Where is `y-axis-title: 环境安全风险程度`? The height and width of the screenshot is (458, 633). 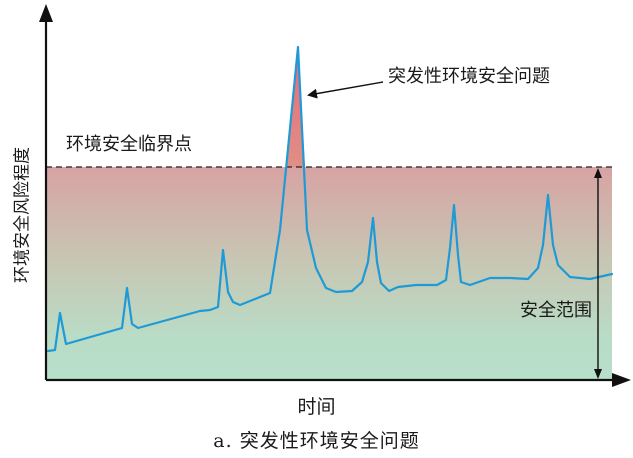
y-axis-title: 环境安全风险程度 is located at coordinates (22, 215).